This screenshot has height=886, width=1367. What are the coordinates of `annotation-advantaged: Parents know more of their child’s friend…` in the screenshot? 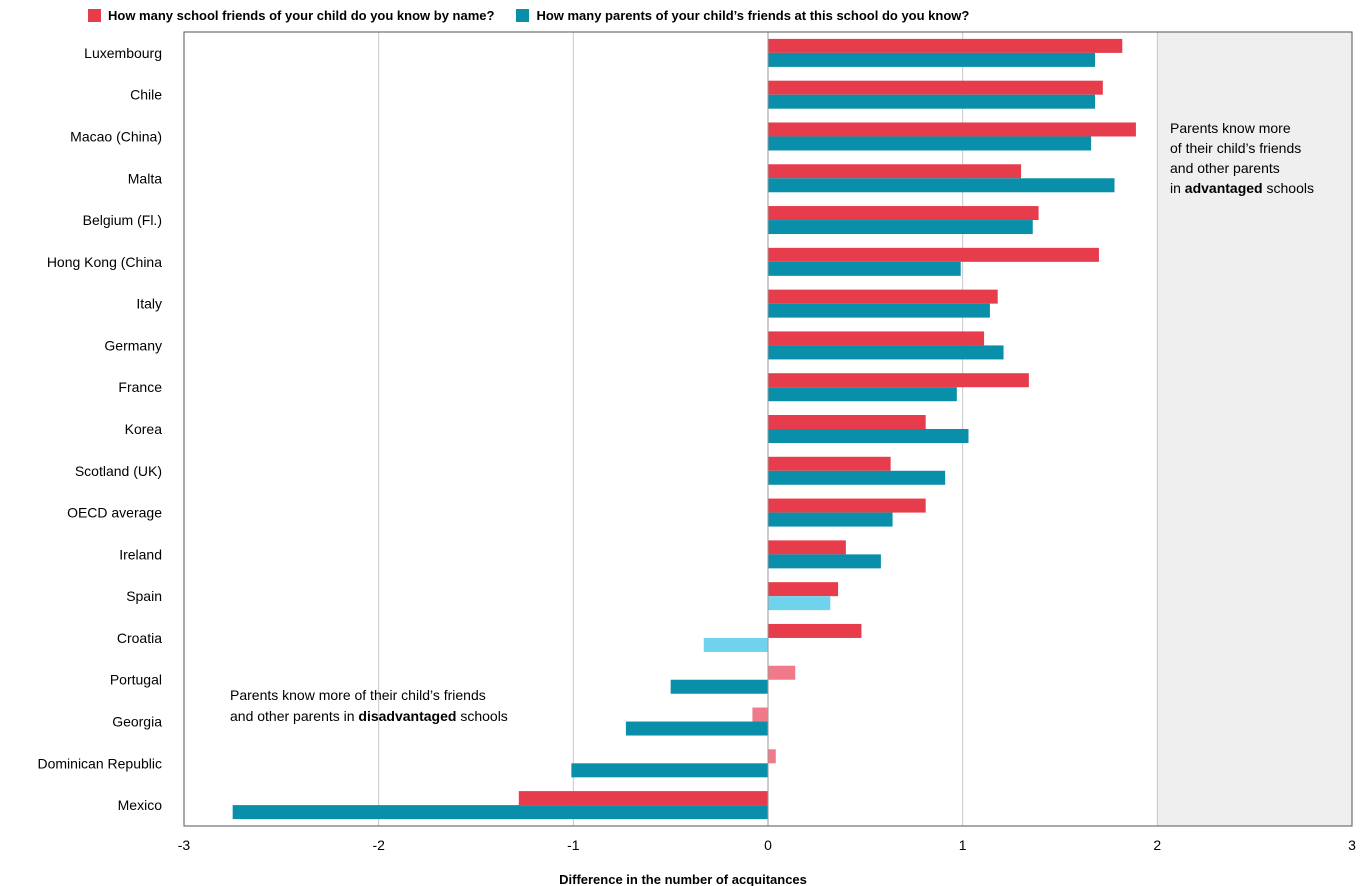 It's located at (1242, 158).